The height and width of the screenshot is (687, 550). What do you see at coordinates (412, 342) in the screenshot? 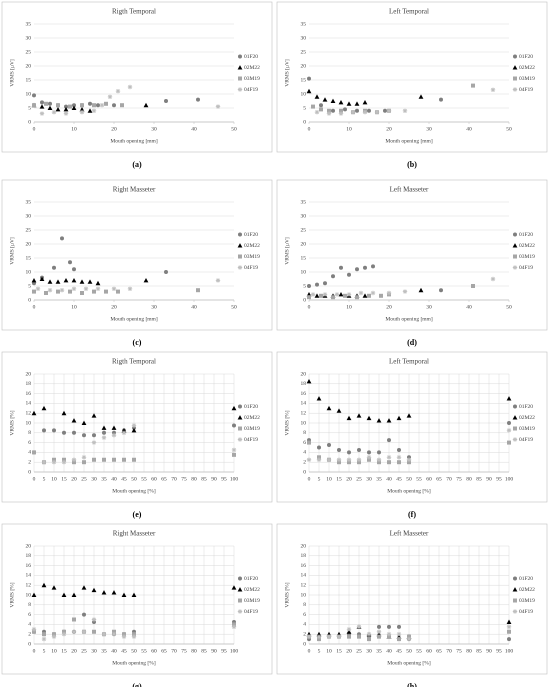
I see `caption: (d)` at bounding box center [412, 342].